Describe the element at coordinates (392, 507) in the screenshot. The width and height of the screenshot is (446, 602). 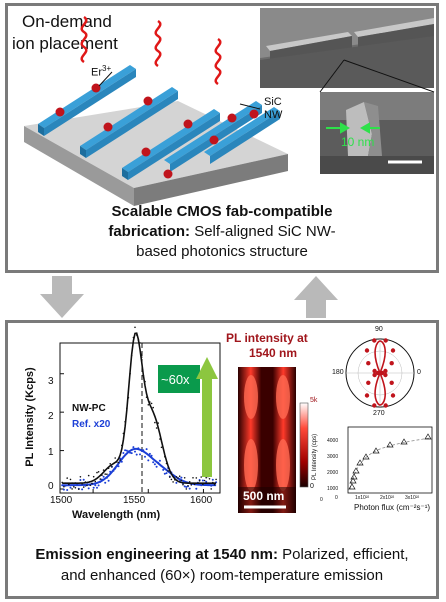
I see `sat-xlabel: Photon flux (cm⁻²s⁻¹)` at that location.